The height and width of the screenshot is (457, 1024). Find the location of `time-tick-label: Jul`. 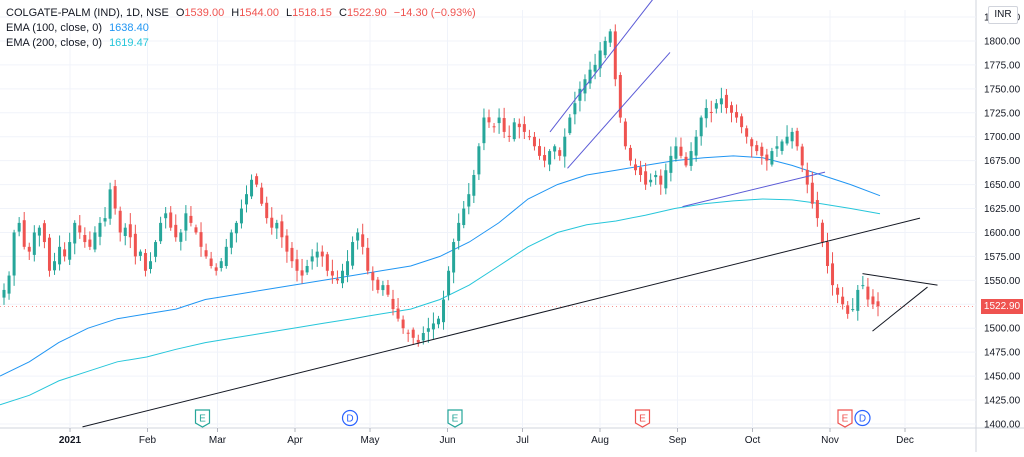

time-tick-label: Jul is located at coordinates (522, 440).